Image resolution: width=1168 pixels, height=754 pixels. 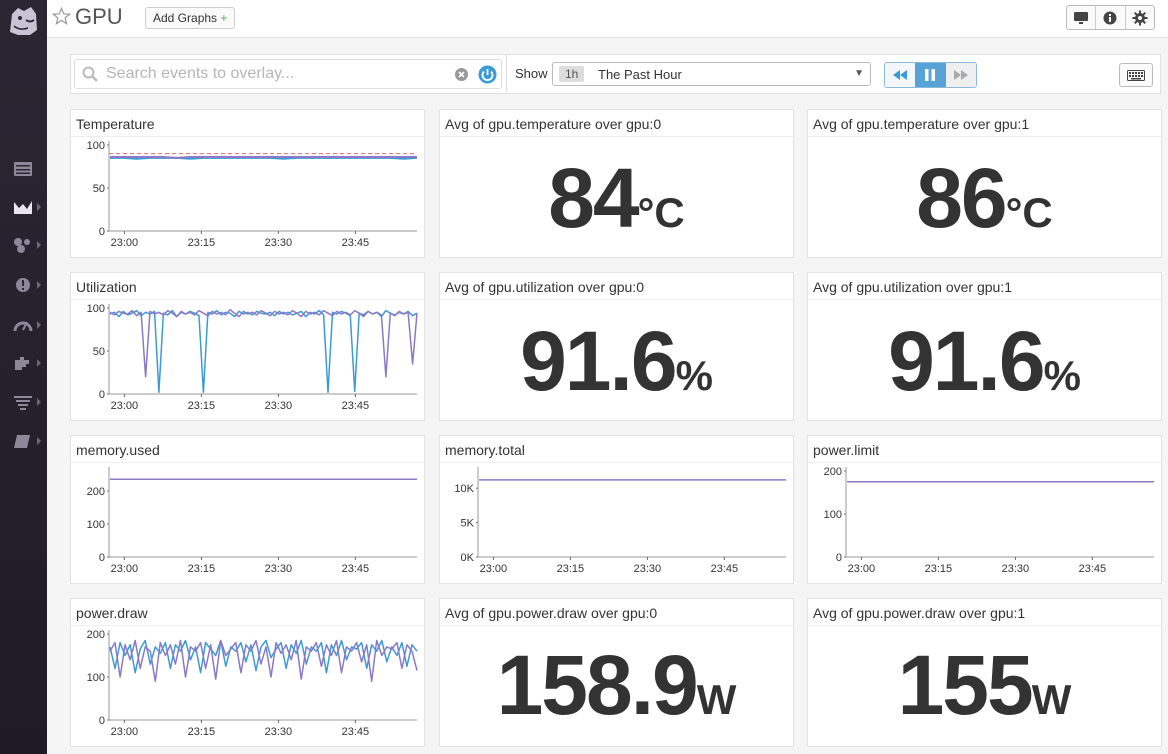 I want to click on widget-title: Avg of gpu.power.draw over gpu:1, so click(x=919, y=613).